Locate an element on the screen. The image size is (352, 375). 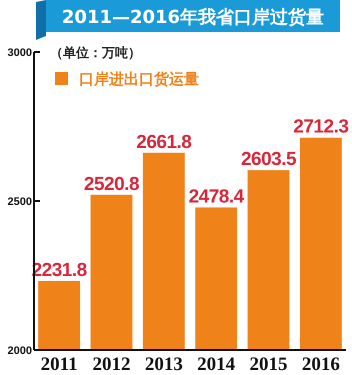
x-tick-label: 2015 is located at coordinates (269, 364).